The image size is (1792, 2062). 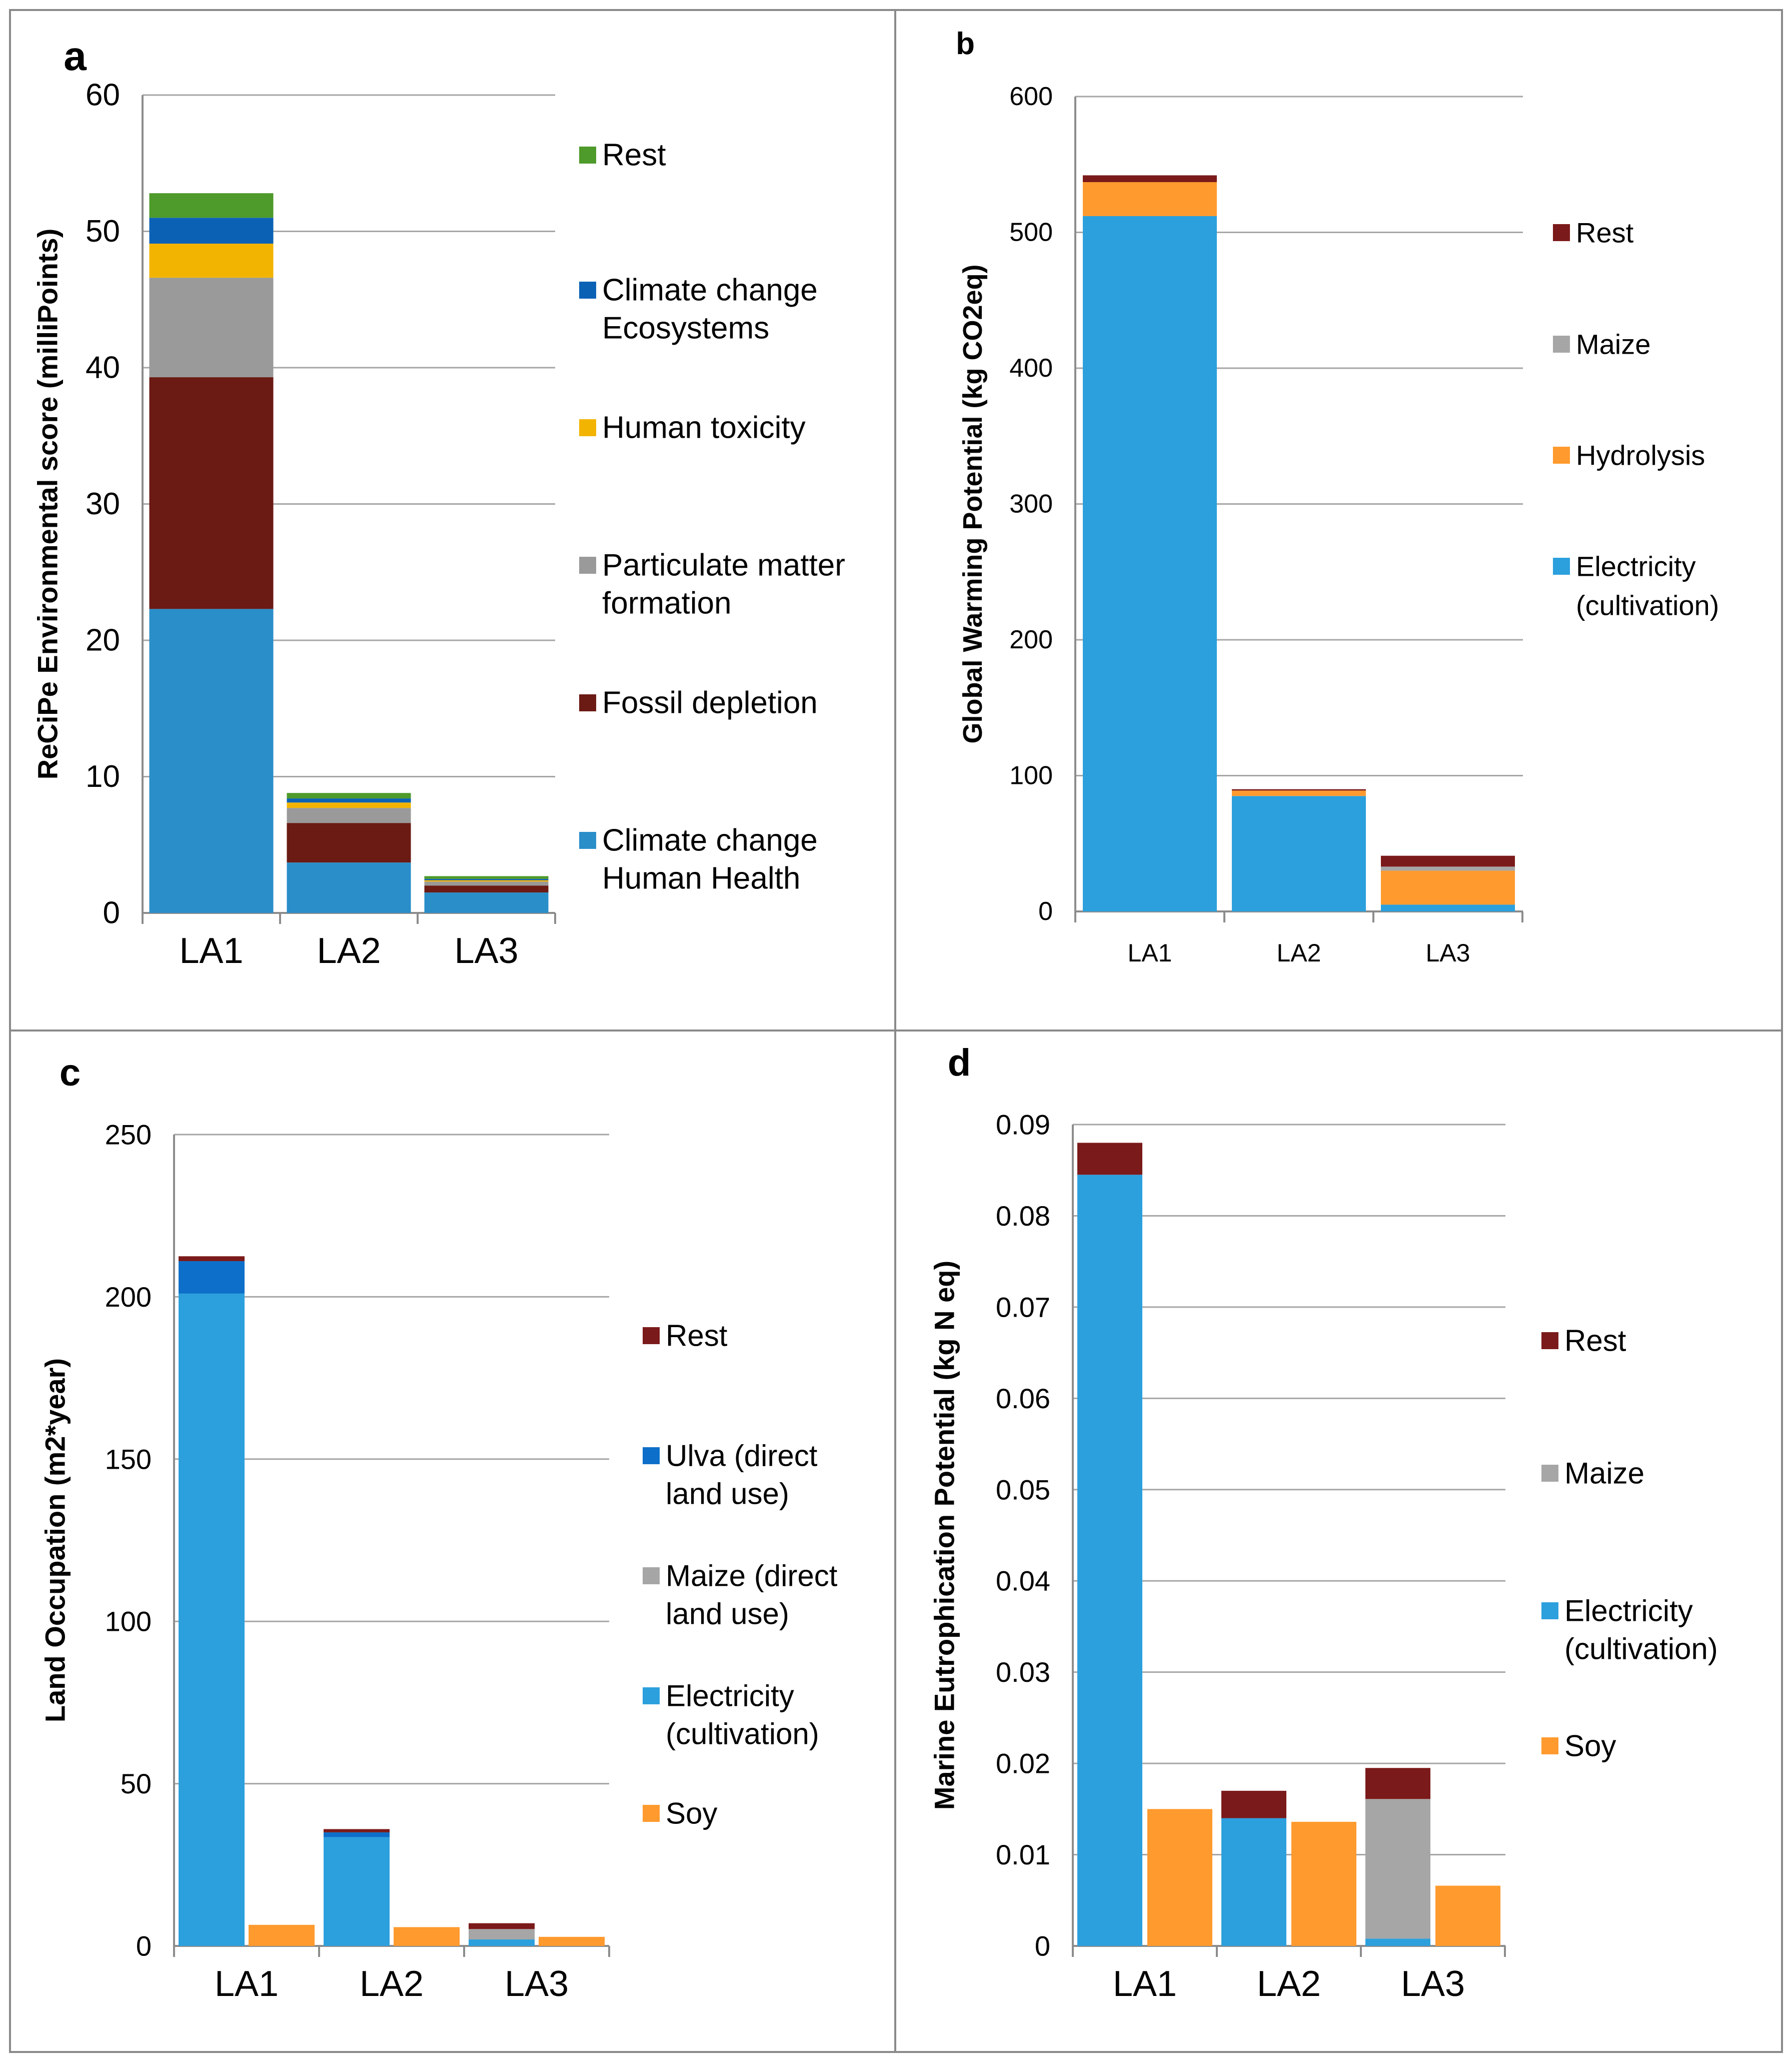 What do you see at coordinates (666, 603) in the screenshot?
I see `legend-label-particulate-matter-formation: formation` at bounding box center [666, 603].